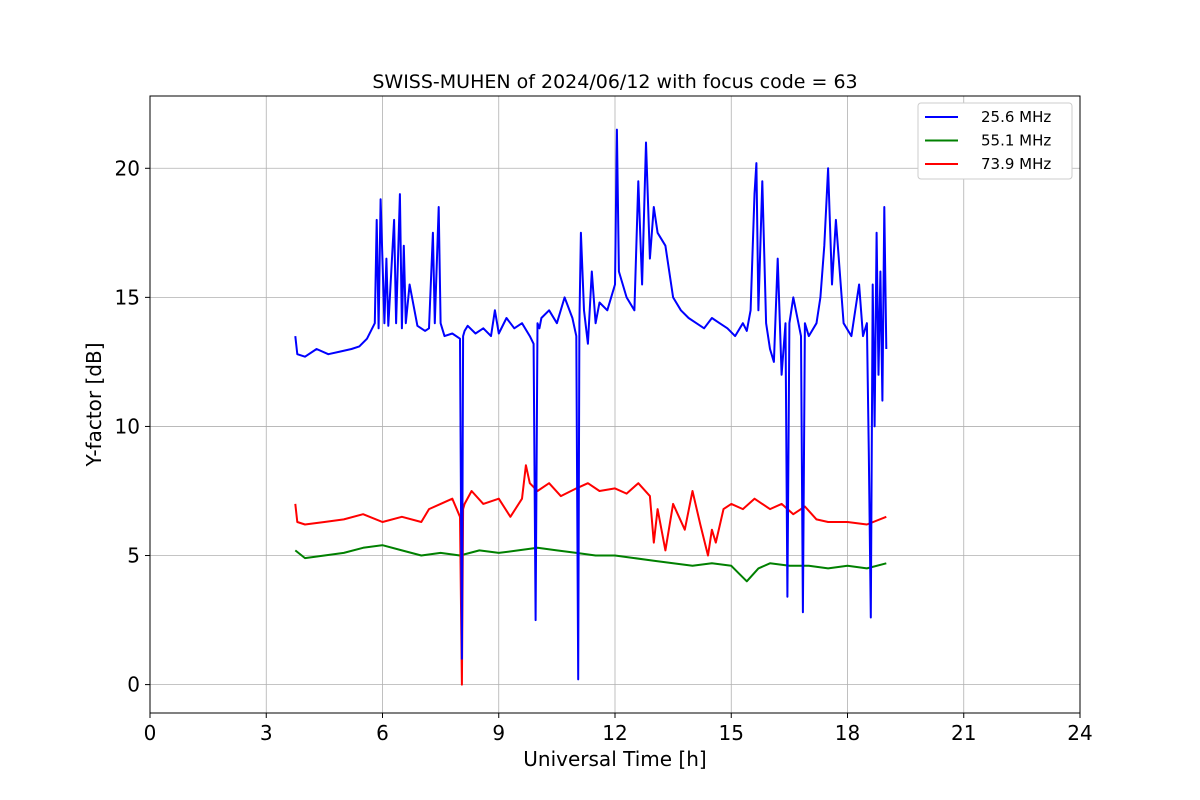 The image size is (1200, 800). Describe the element at coordinates (847, 733) in the screenshot. I see `x-tick-label: 18` at that location.